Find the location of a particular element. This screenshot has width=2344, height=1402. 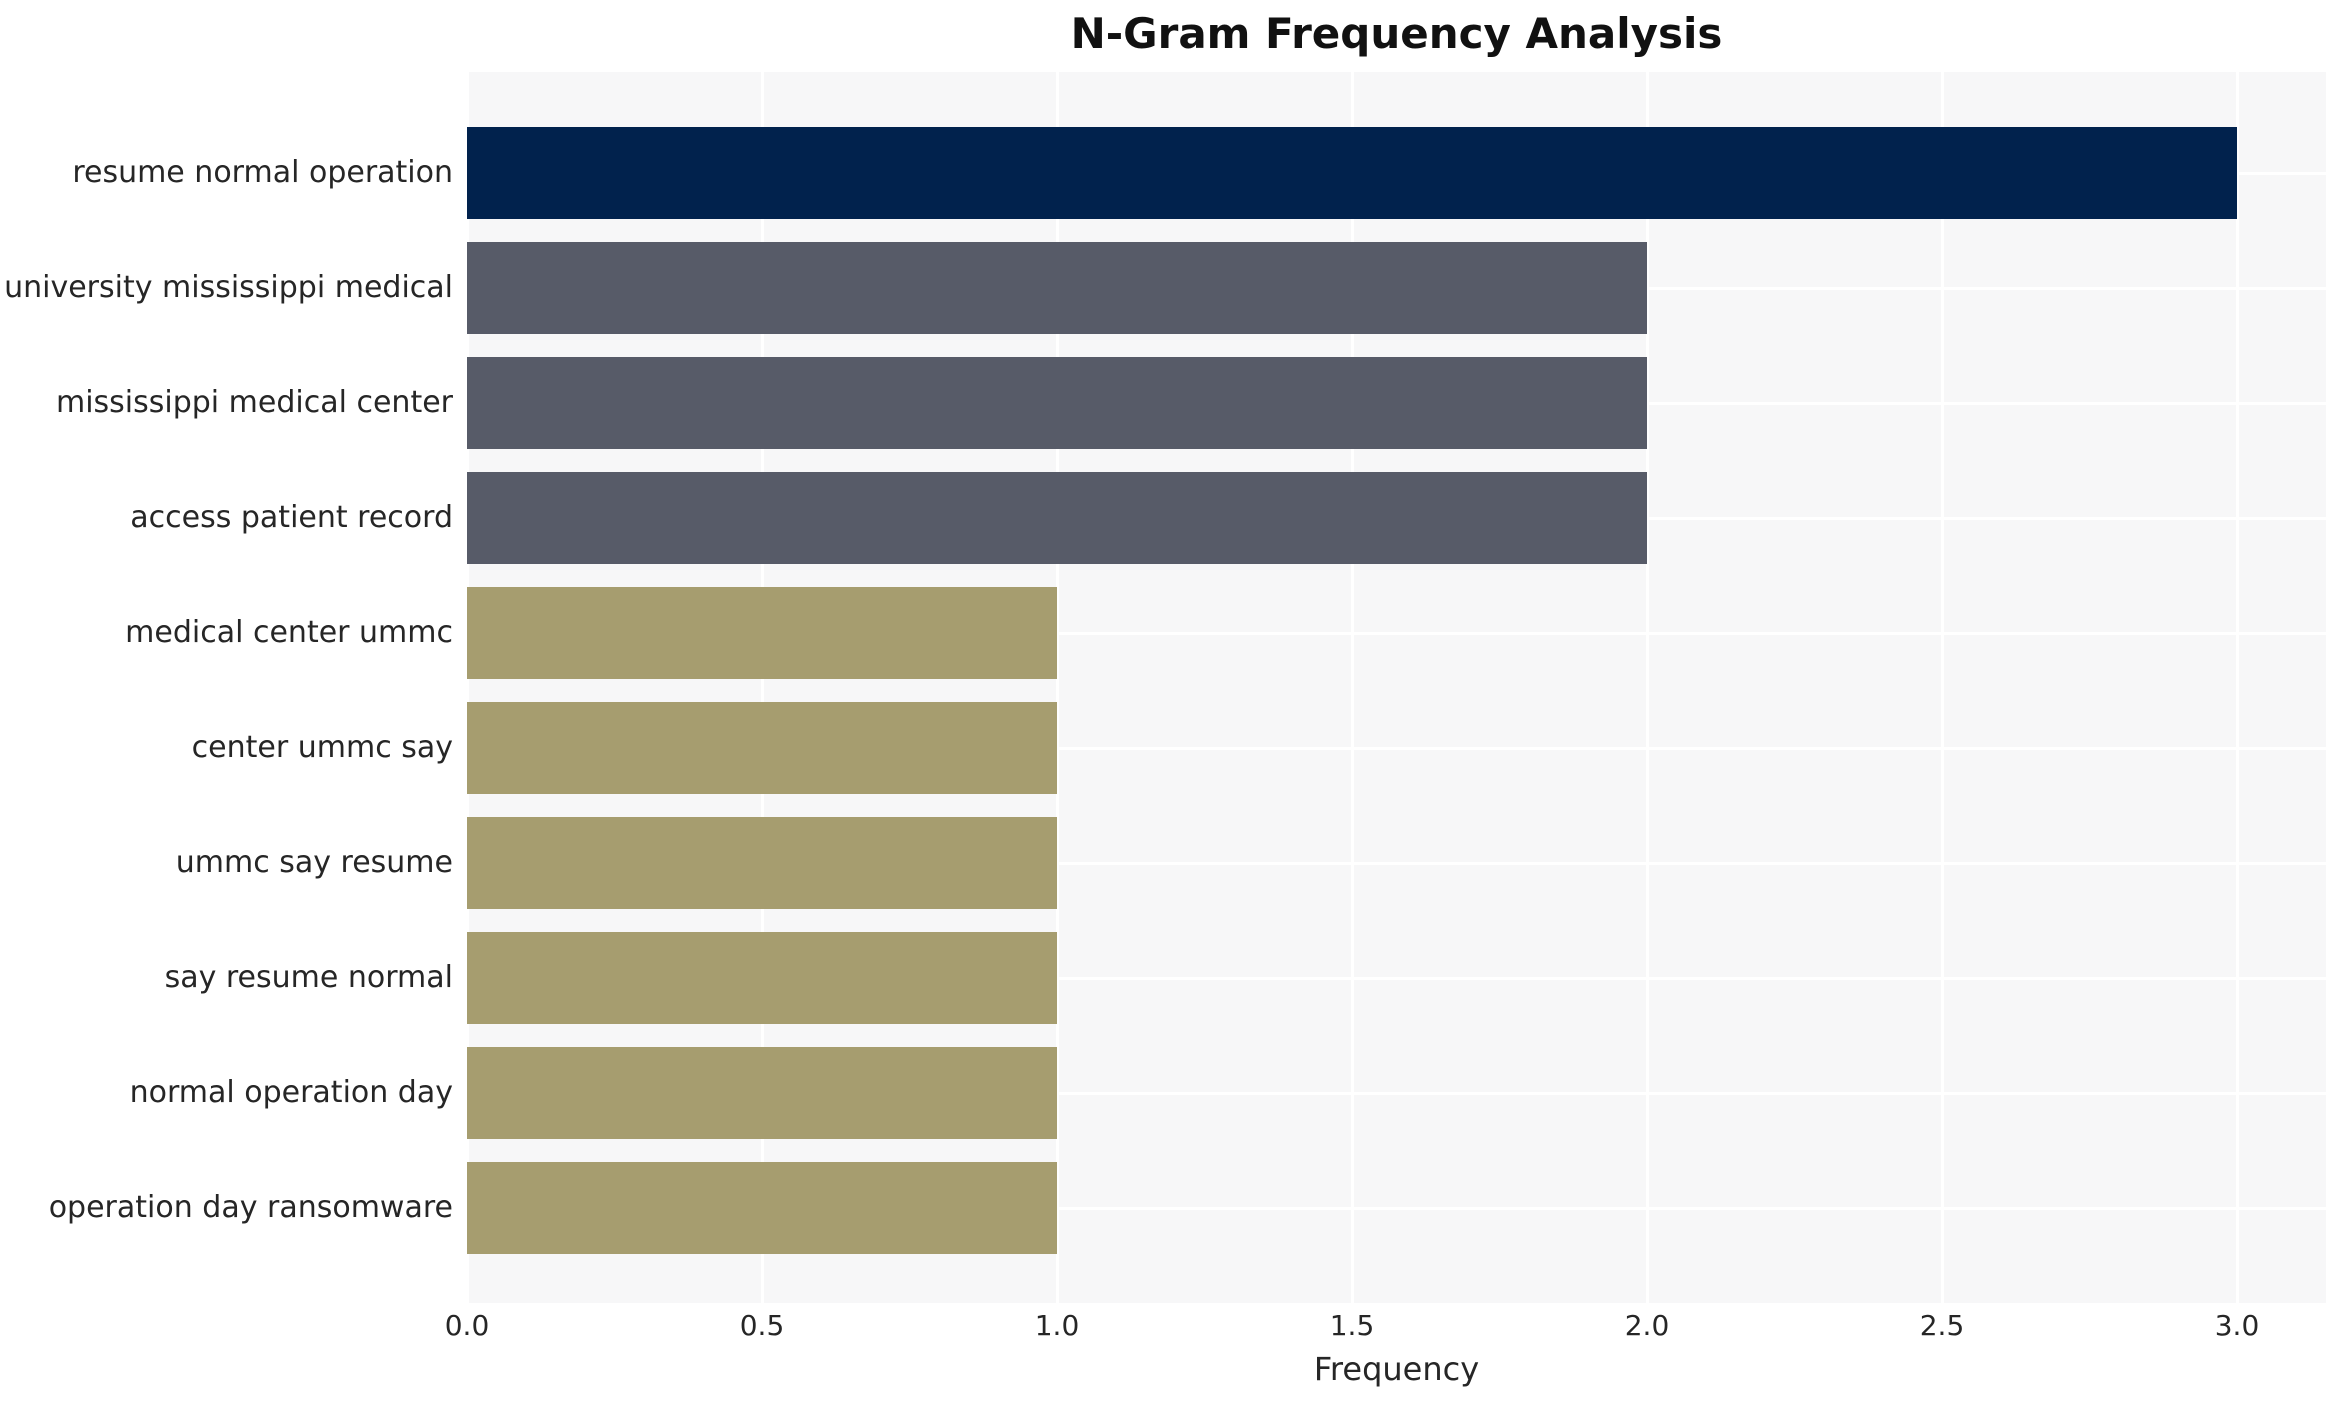

bar-normal-operation-day is located at coordinates (762, 1093).